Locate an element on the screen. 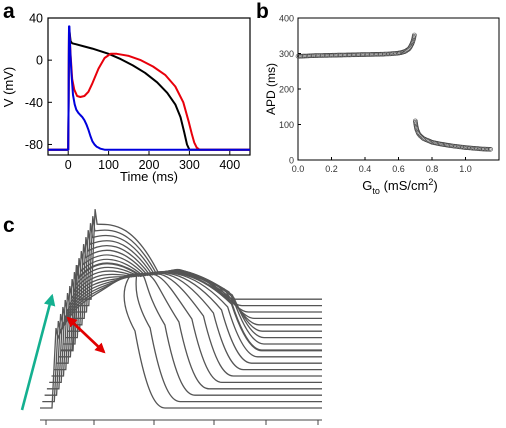 The height and width of the screenshot is (428, 506). panel-b-ytick-label: 300 is located at coordinates (286, 54).